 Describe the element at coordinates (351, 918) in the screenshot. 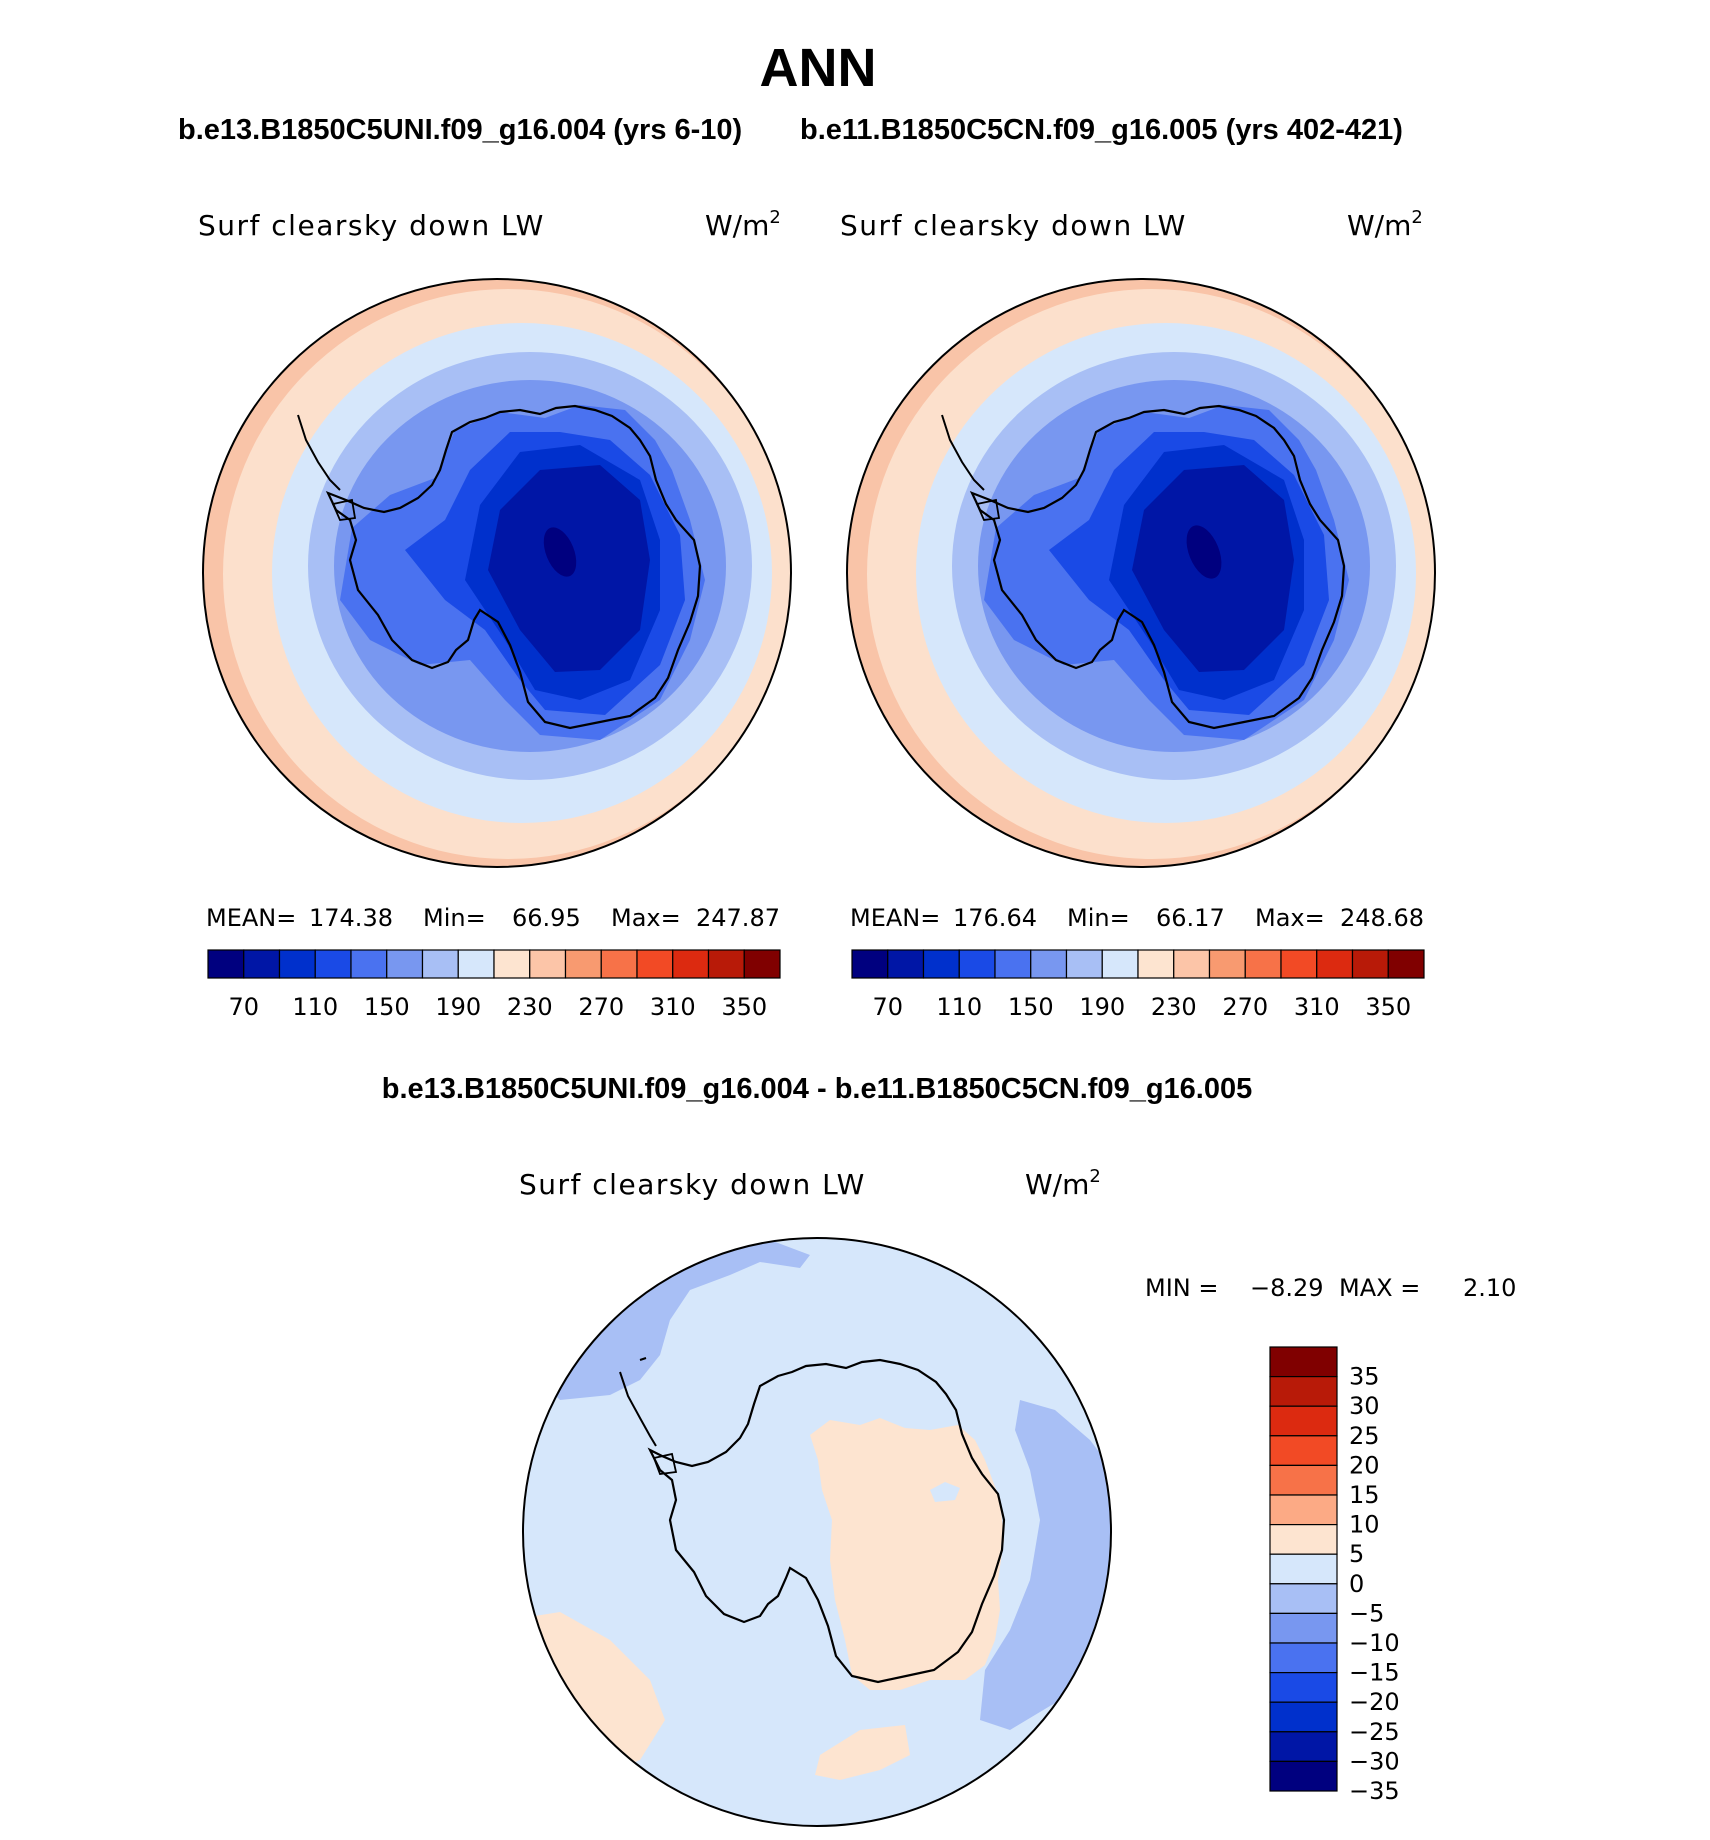

I see `stats-left-mean: 174.38` at that location.